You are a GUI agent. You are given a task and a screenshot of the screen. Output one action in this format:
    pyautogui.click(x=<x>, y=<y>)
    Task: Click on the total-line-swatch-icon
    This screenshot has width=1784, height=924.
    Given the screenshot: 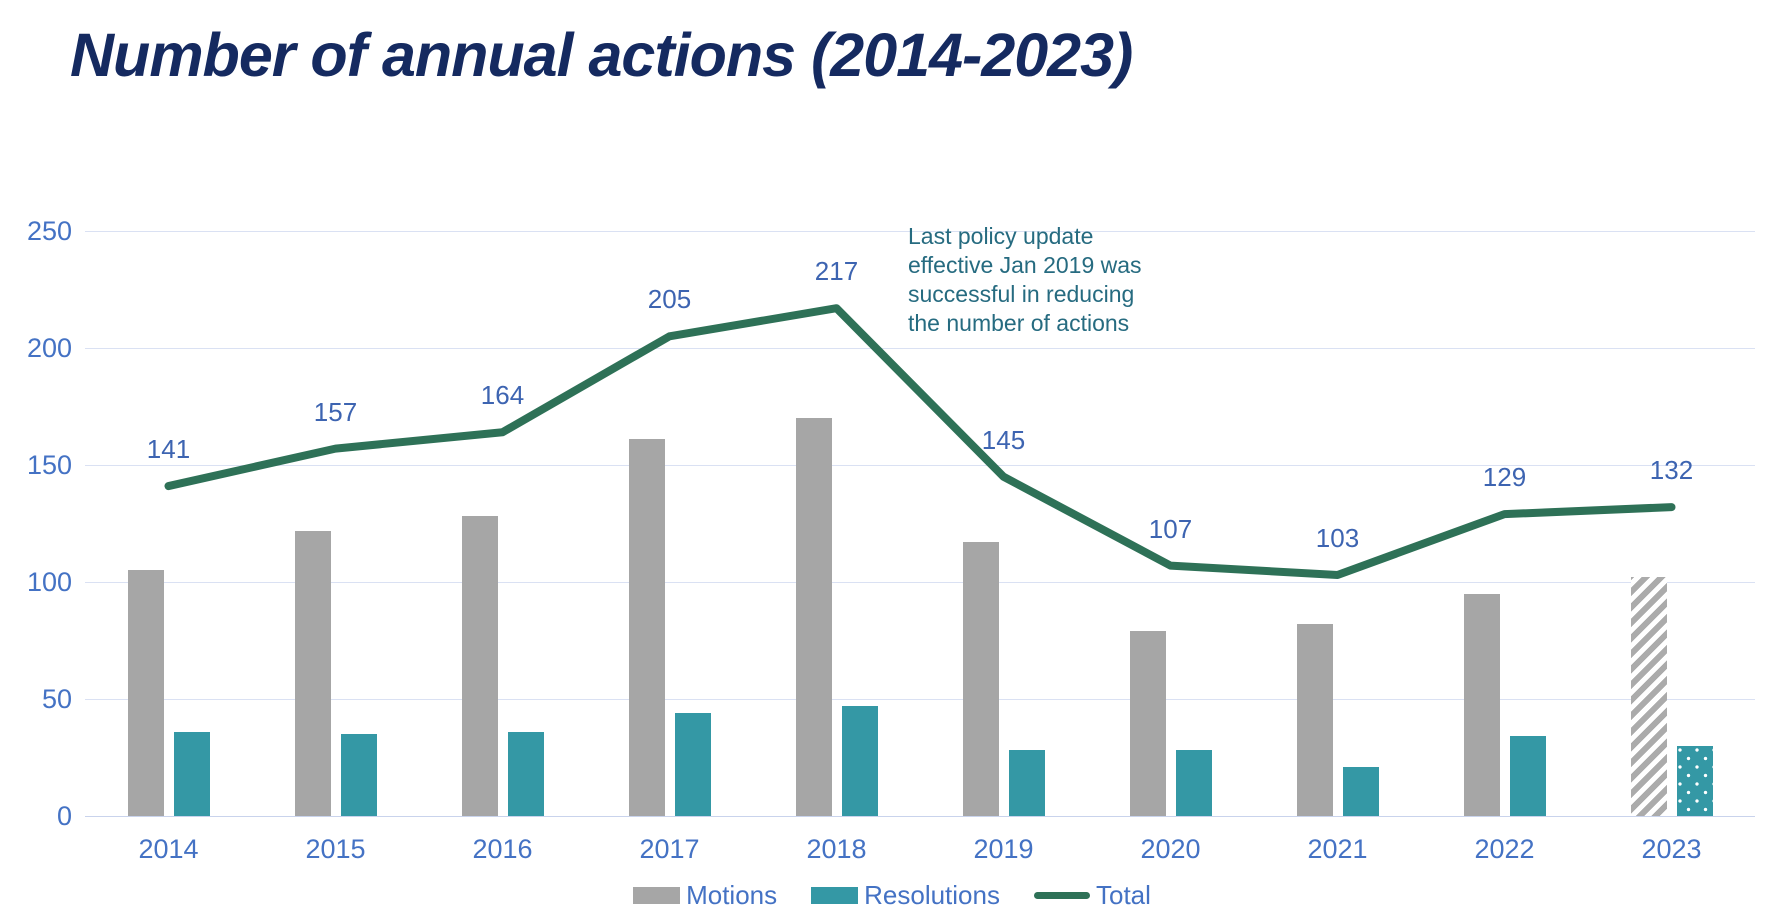 What is the action you would take?
    pyautogui.click(x=1061, y=895)
    